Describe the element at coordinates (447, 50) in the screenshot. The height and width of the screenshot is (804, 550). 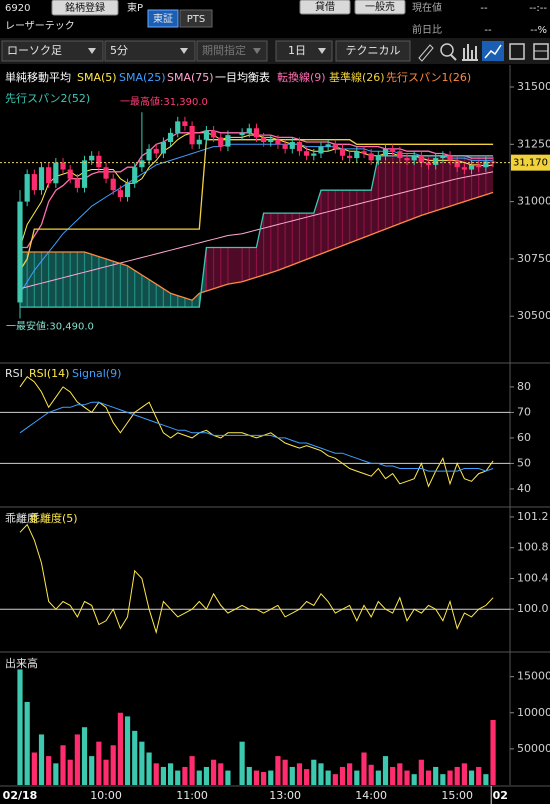
I see `zoom-icon` at that location.